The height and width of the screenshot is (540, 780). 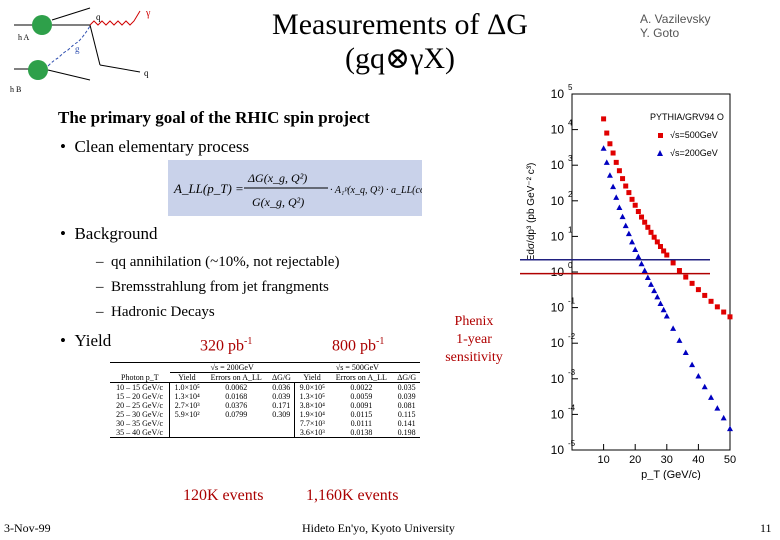 What do you see at coordinates (140, 414) in the screenshot?
I see `table-cell: 25 – 30 GeV/c` at bounding box center [140, 414].